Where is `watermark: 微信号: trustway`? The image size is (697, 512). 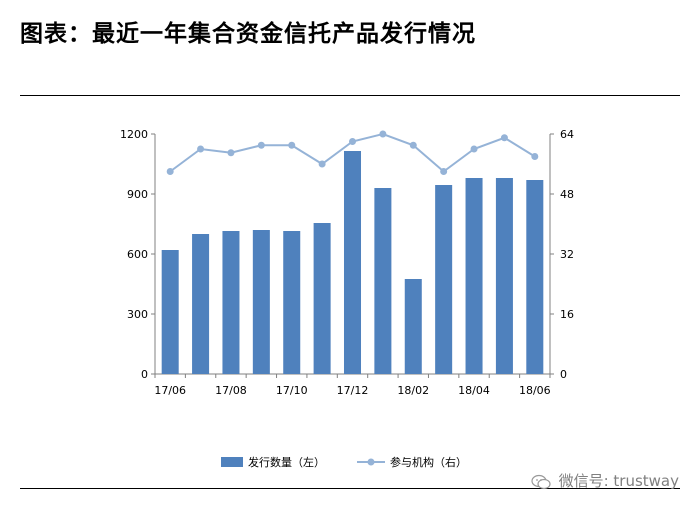 watermark: 微信号: trustway is located at coordinates (605, 480).